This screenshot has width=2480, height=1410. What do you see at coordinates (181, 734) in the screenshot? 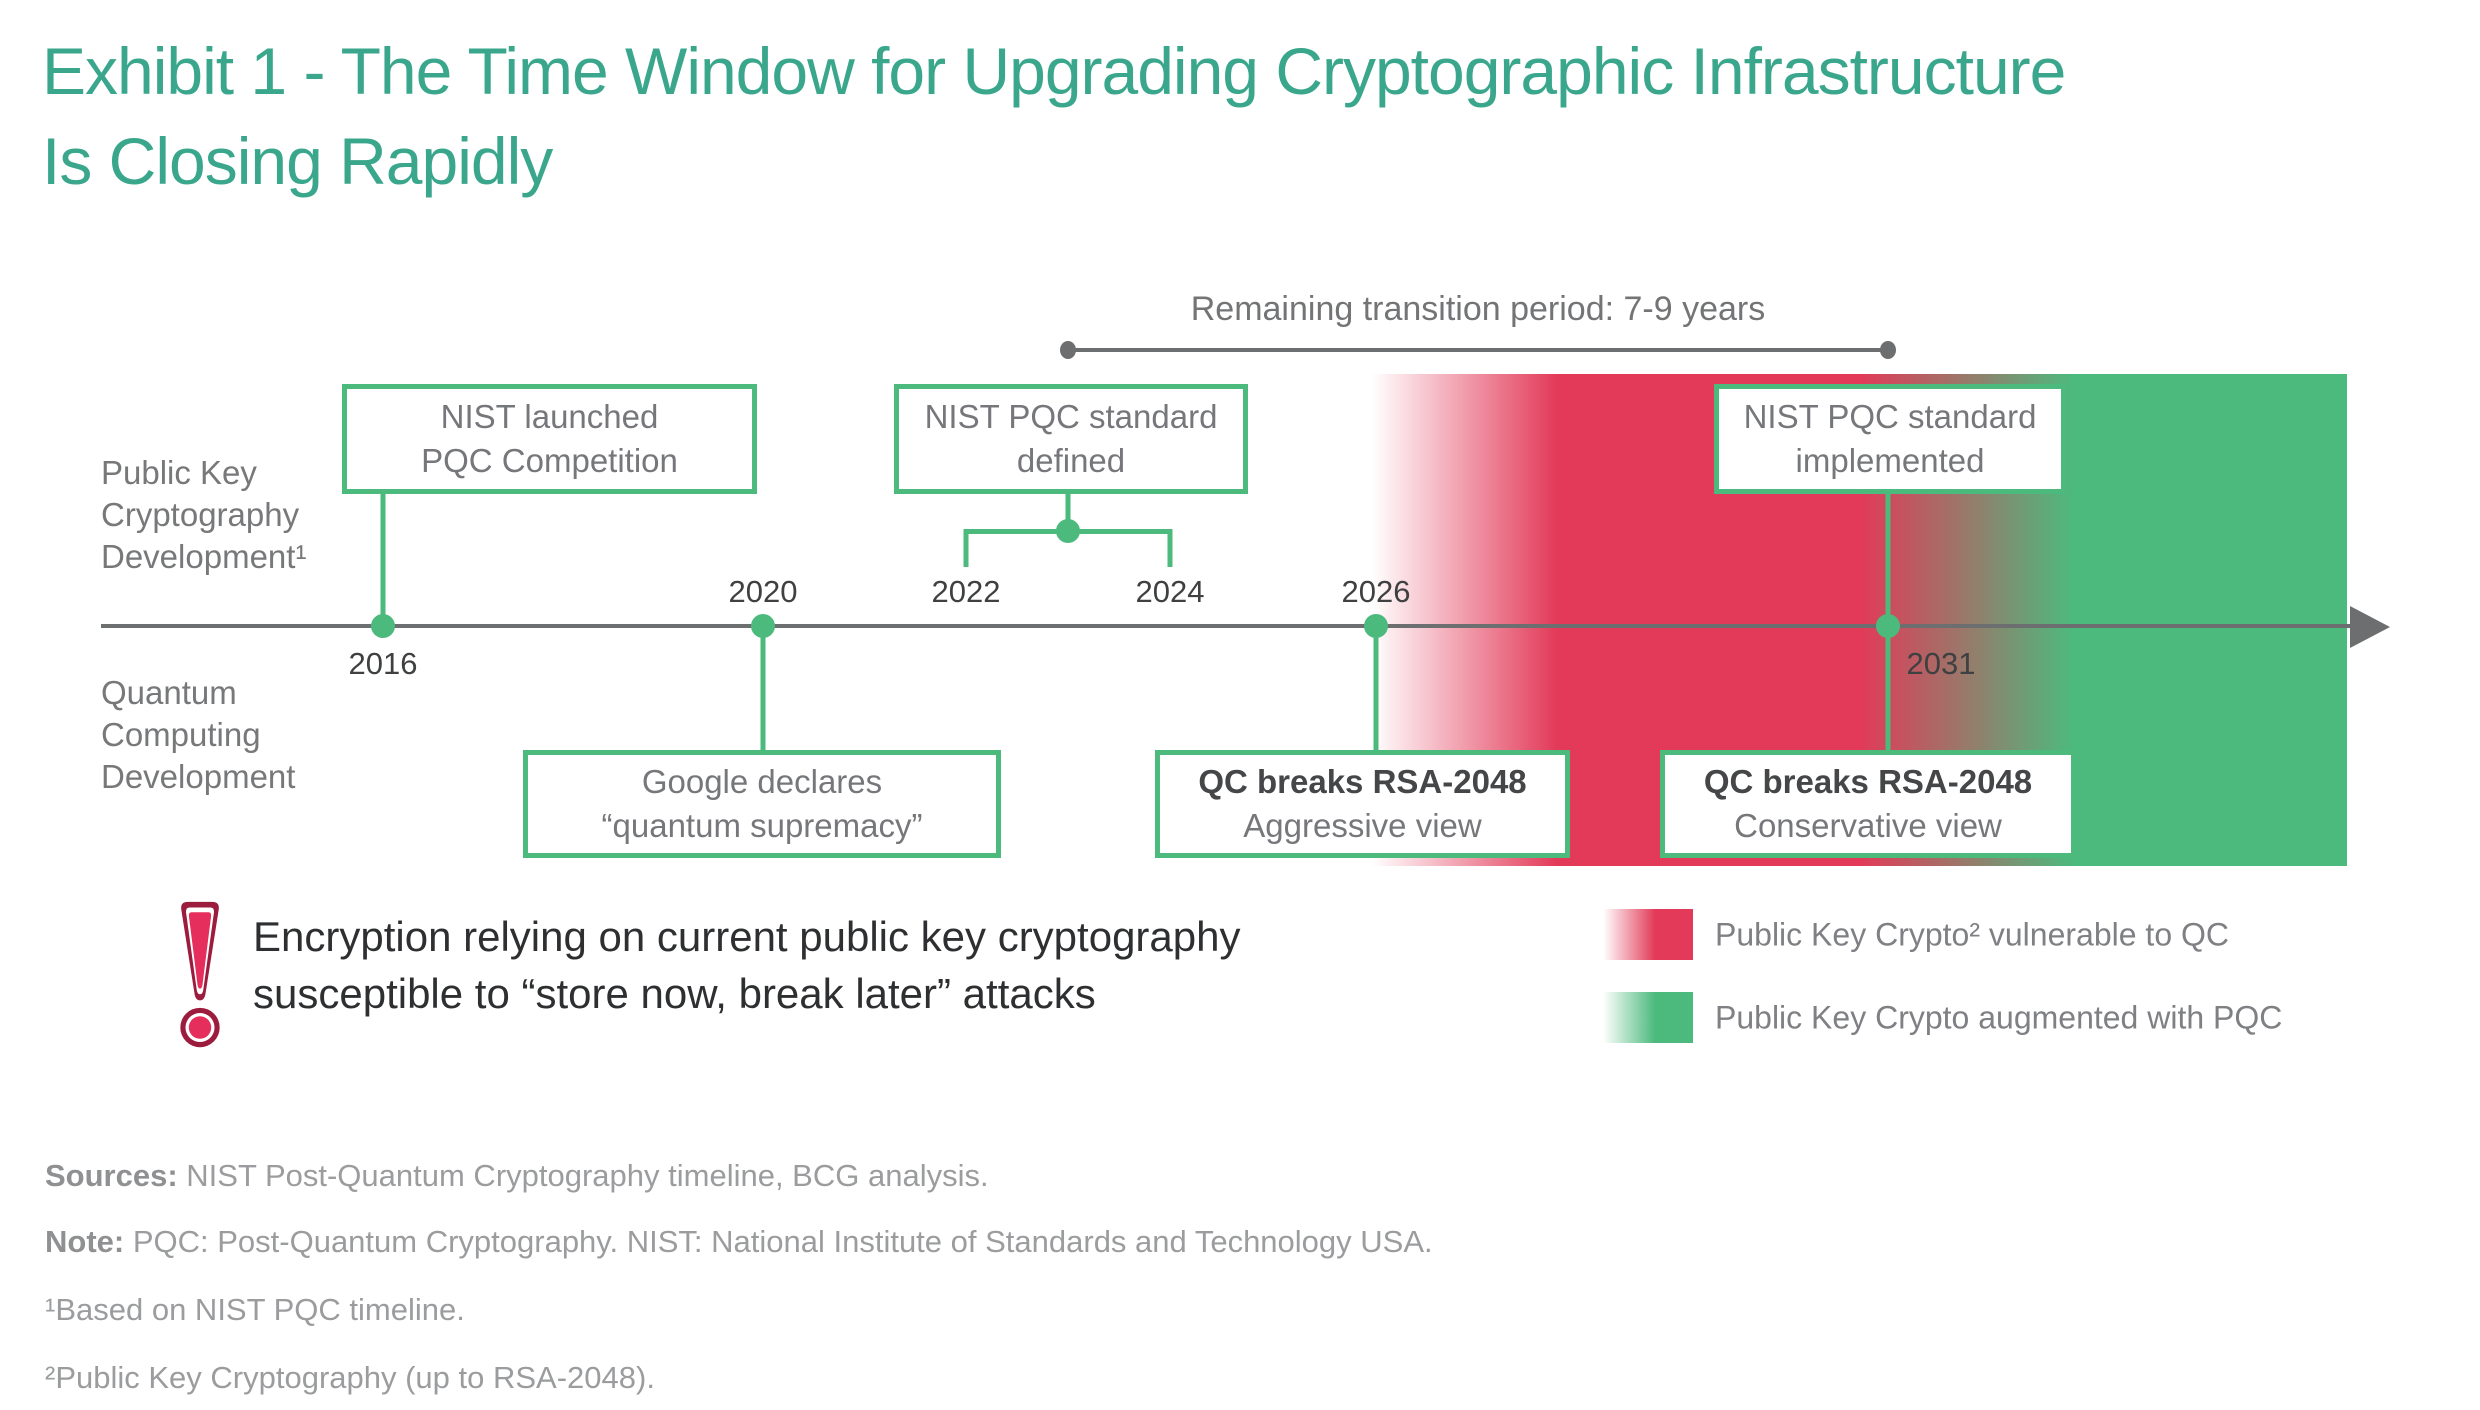
I see `row-label-line: Computing` at bounding box center [181, 734].